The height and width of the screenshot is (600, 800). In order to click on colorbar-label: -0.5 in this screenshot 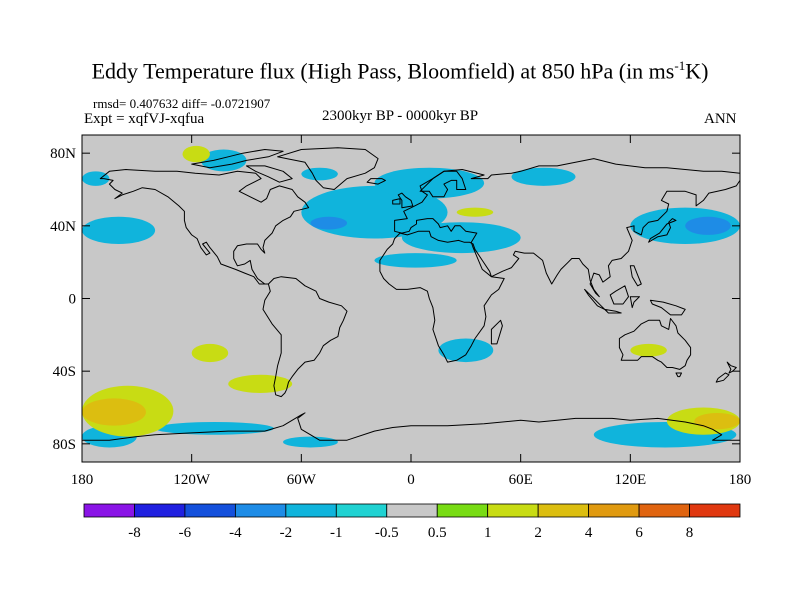, I will do `click(387, 533)`.